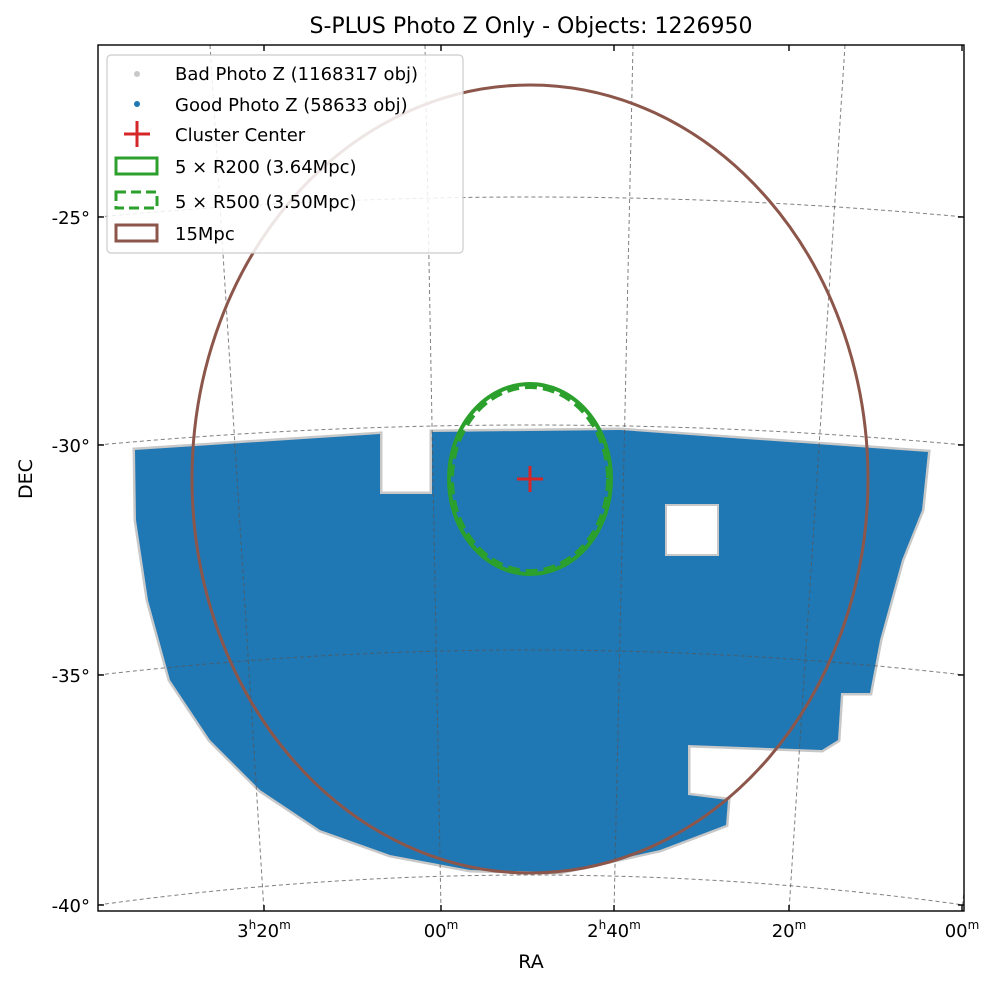  I want to click on ra-tick-label: 3h20m, so click(264, 930).